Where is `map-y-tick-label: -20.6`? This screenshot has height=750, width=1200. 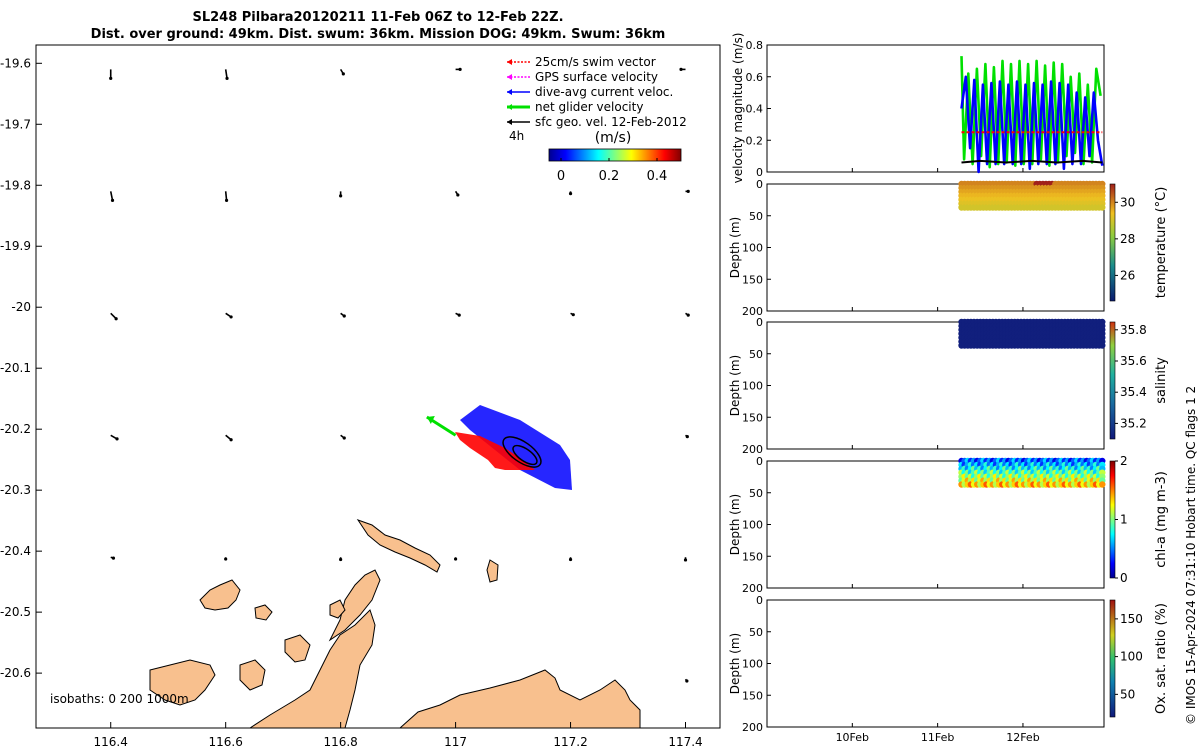 map-y-tick-label: -20.6 is located at coordinates (15, 673).